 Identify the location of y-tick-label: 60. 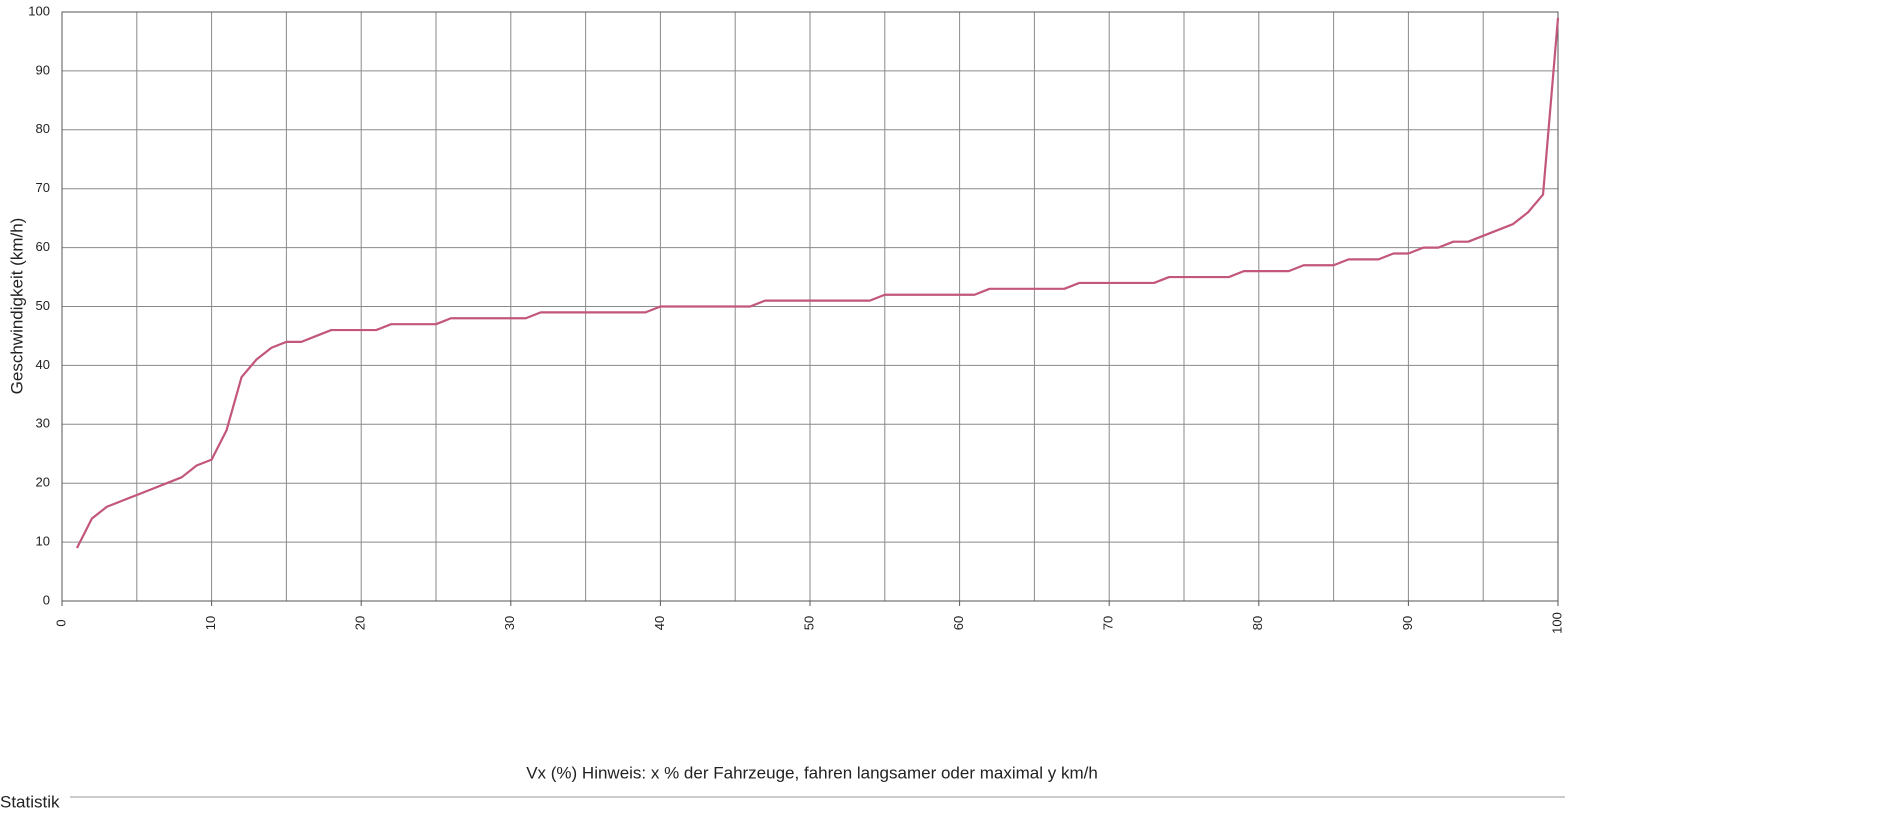
(43, 246).